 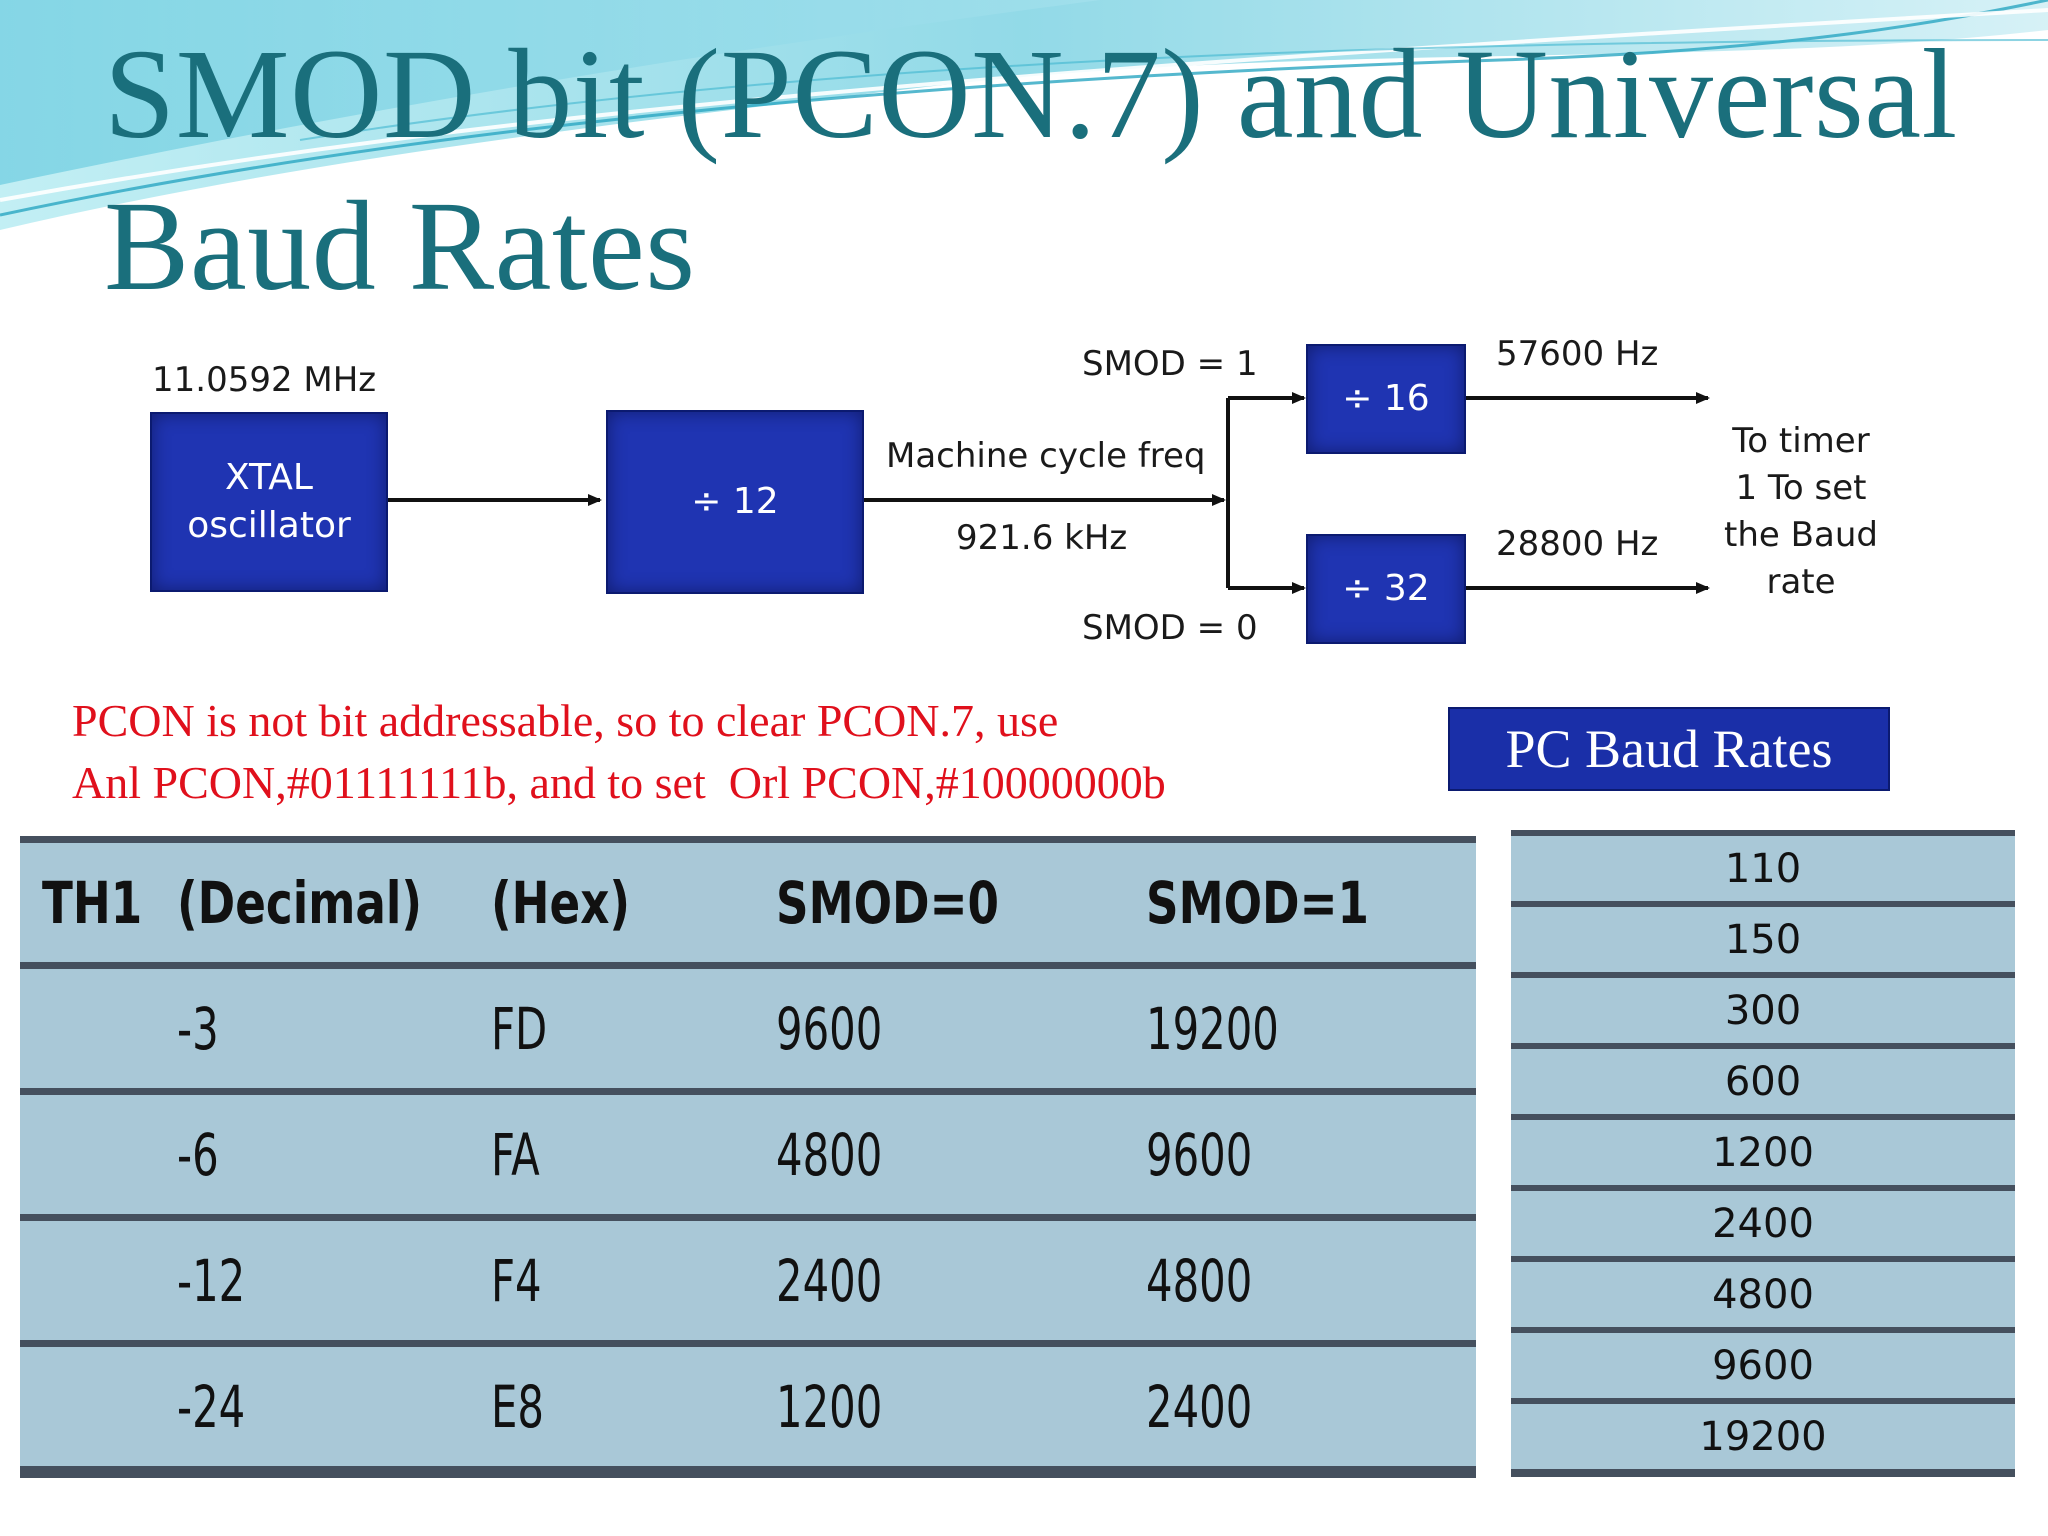 I want to click on destination-line-4: rate, so click(x=1801, y=582).